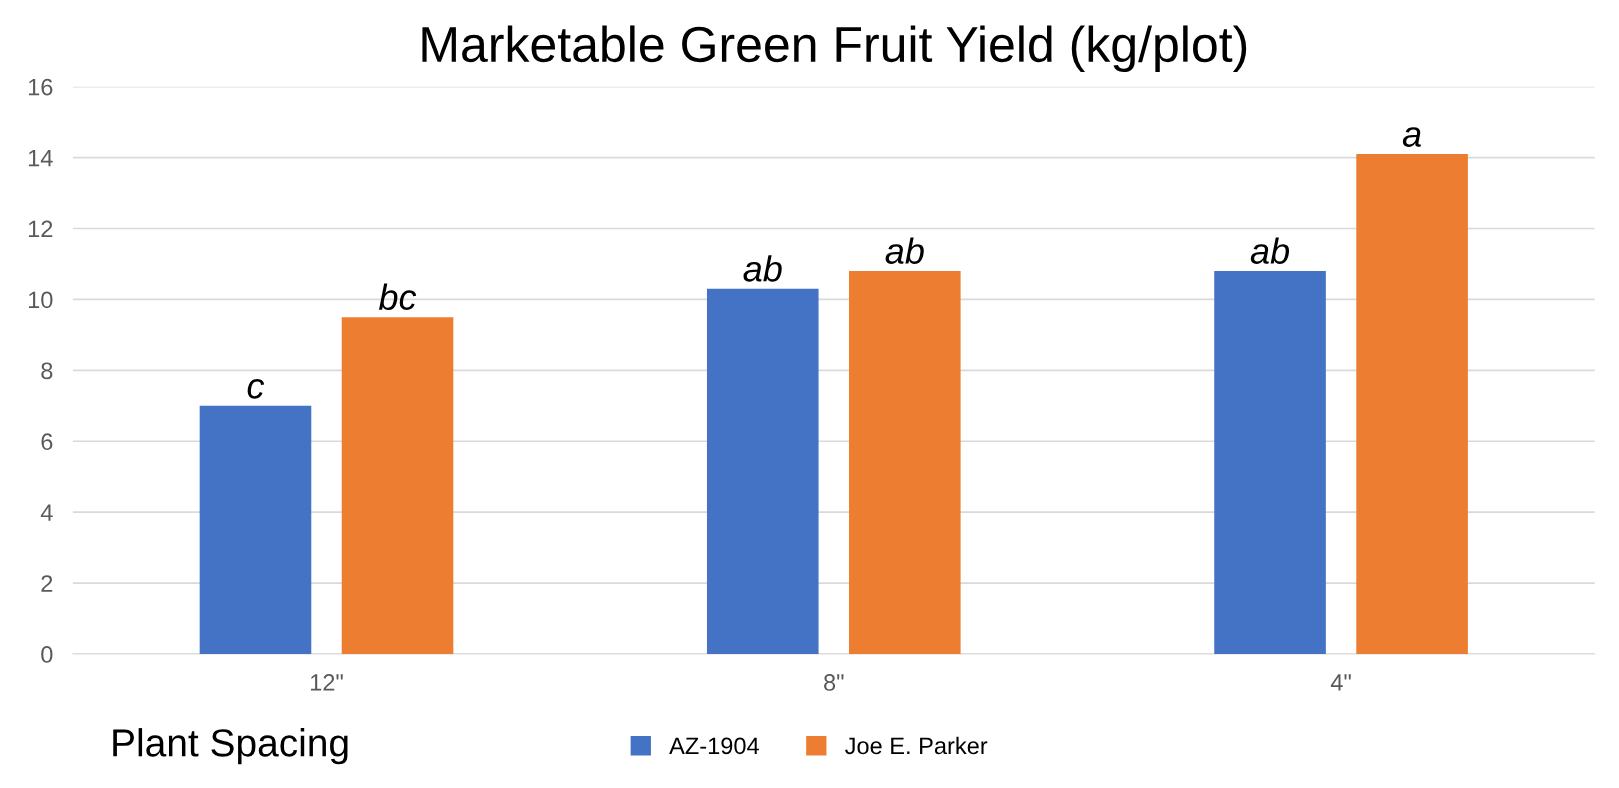 The image size is (1619, 788). Describe the element at coordinates (47, 583) in the screenshot. I see `y-tick-label: 2` at that location.